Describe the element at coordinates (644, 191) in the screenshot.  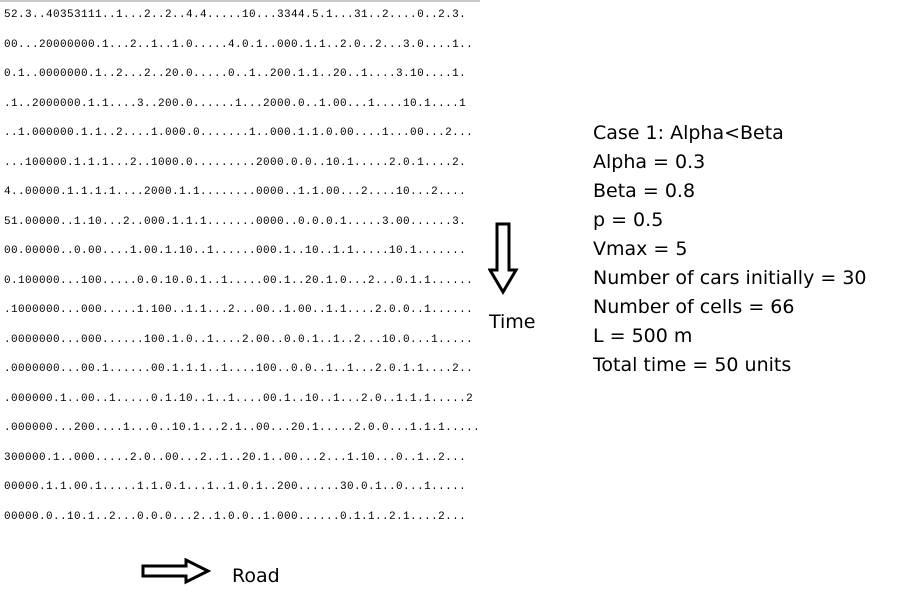
I see `parameter: Beta = 0.8` at that location.